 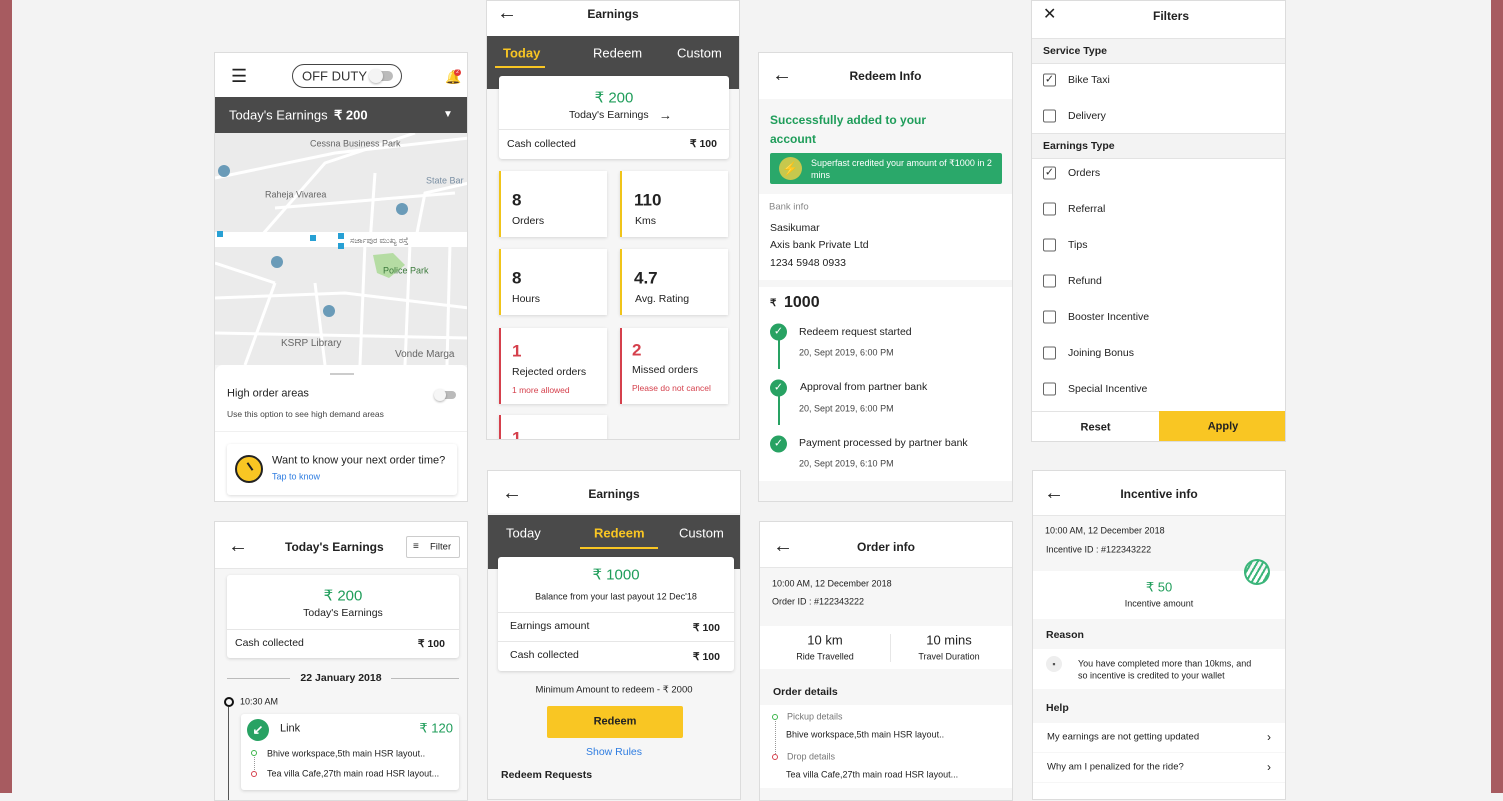 What do you see at coordinates (1123, 737) in the screenshot?
I see `help-item-label: My earnings are not getting updated` at bounding box center [1123, 737].